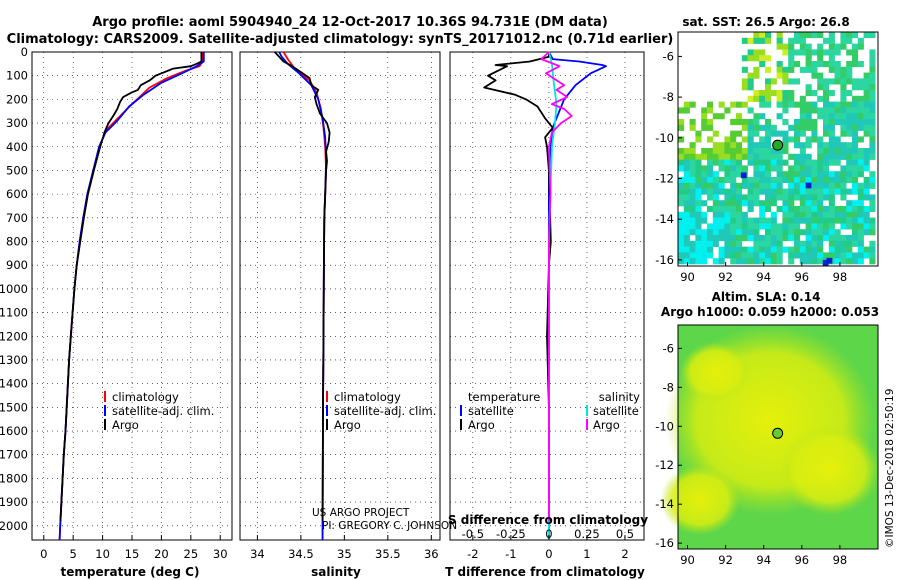 Image resolution: width=900 pixels, height=580 pixels. Describe the element at coordinates (43, 554) in the screenshot. I see `x-tick-label: 0` at that location.